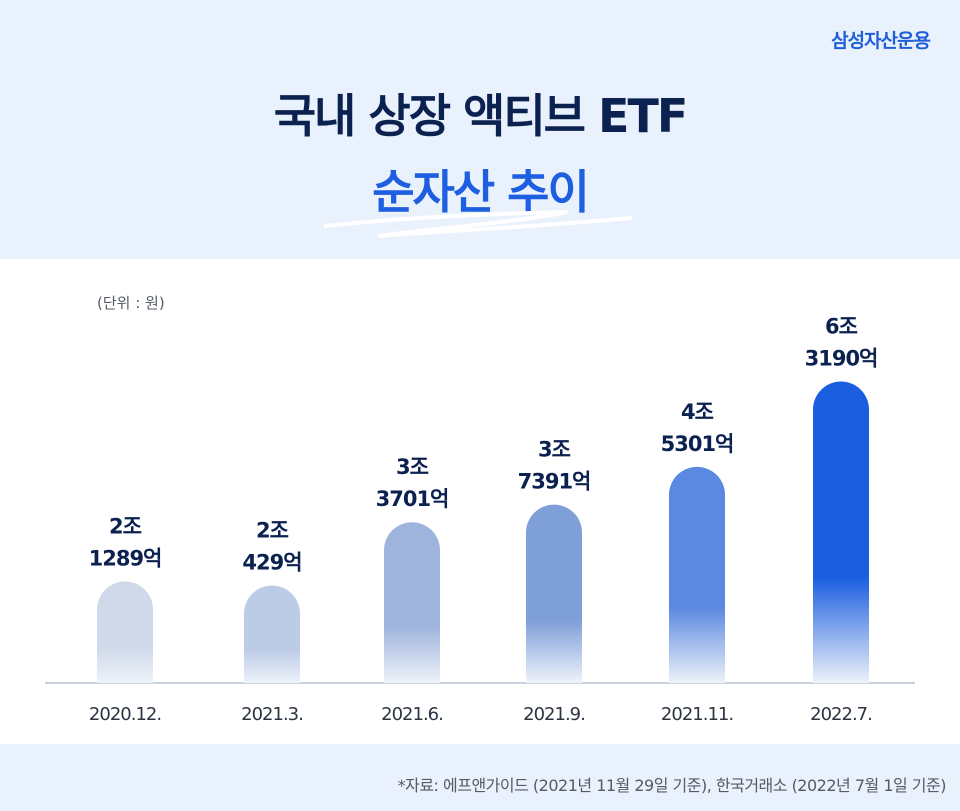 This screenshot has height=811, width=960. What do you see at coordinates (881, 41) in the screenshot?
I see `brand-logo-text: 삼성자산운용` at bounding box center [881, 41].